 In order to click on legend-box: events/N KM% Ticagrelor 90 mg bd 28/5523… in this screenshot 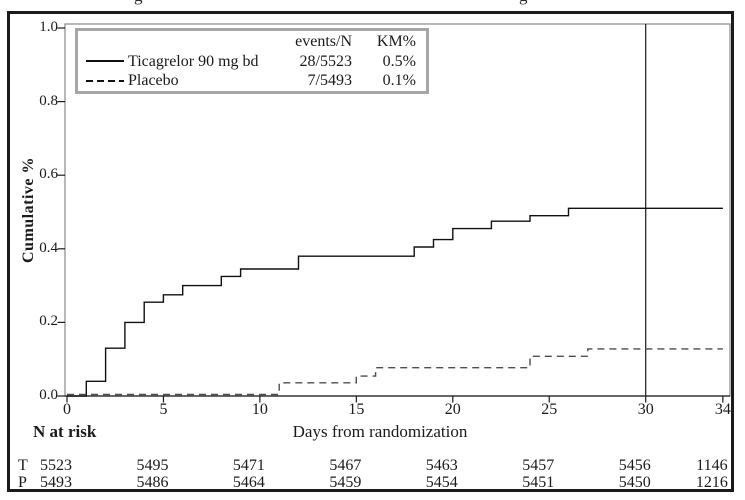, I will do `click(252, 61)`.